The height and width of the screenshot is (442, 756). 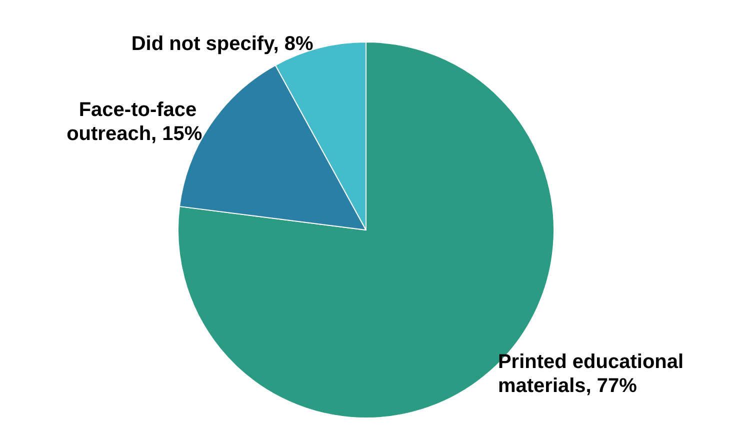 What do you see at coordinates (134, 122) in the screenshot?
I see `slice-label: Face-to-face outreach, 15%` at bounding box center [134, 122].